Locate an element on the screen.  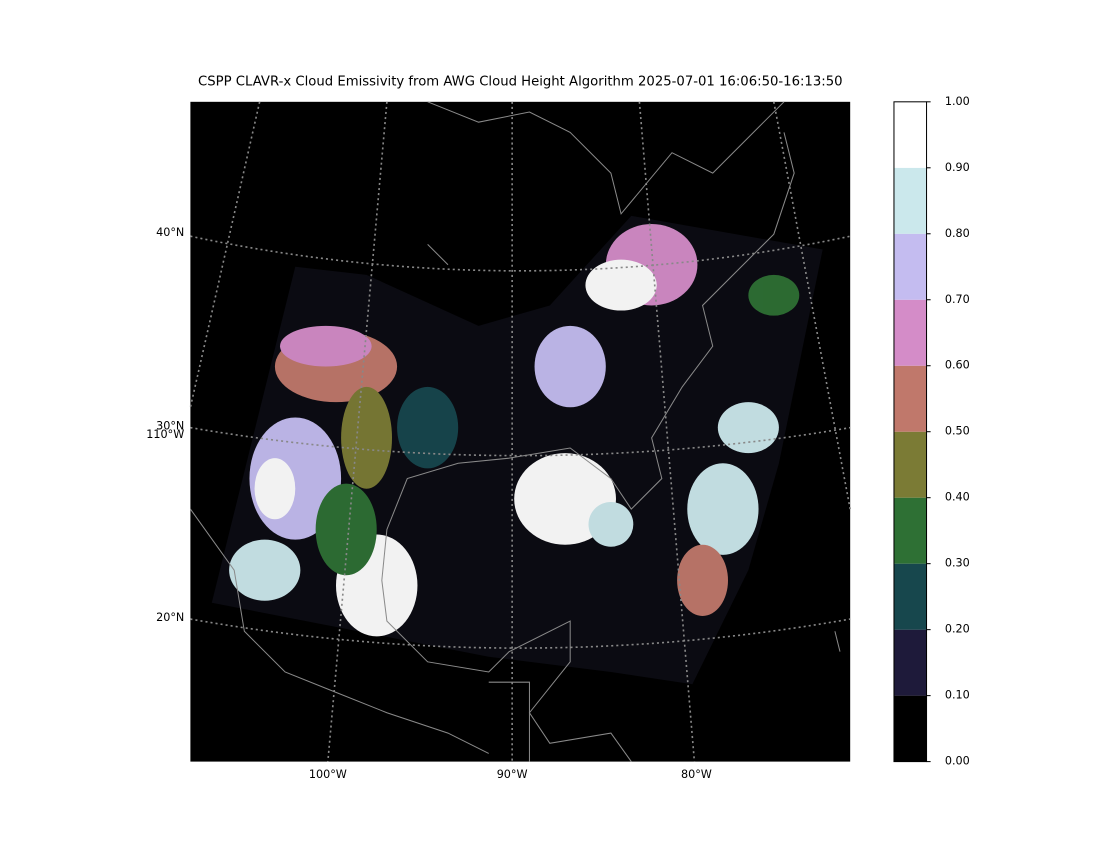
latitude-label: 20°N is located at coordinates (170, 617).